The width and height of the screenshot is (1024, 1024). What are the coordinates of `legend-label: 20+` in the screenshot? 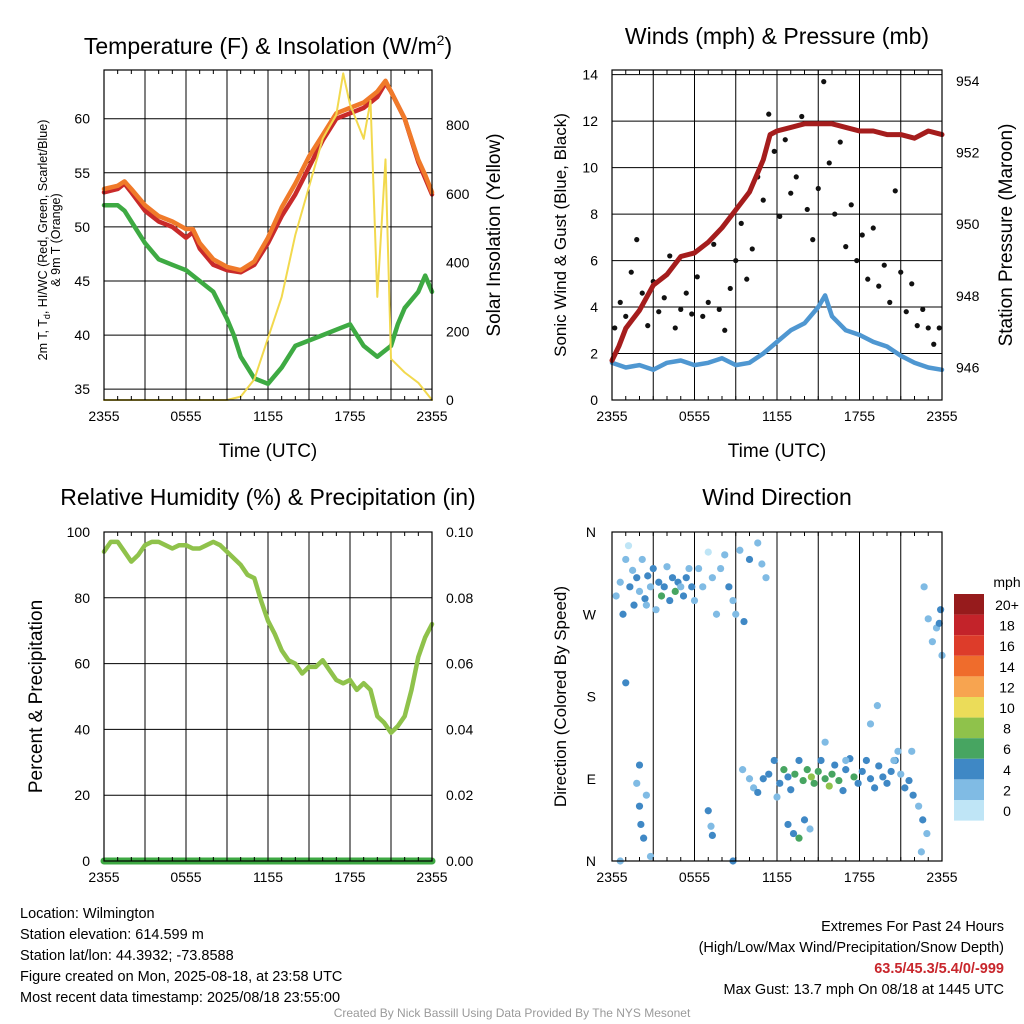 It's located at (1007, 605).